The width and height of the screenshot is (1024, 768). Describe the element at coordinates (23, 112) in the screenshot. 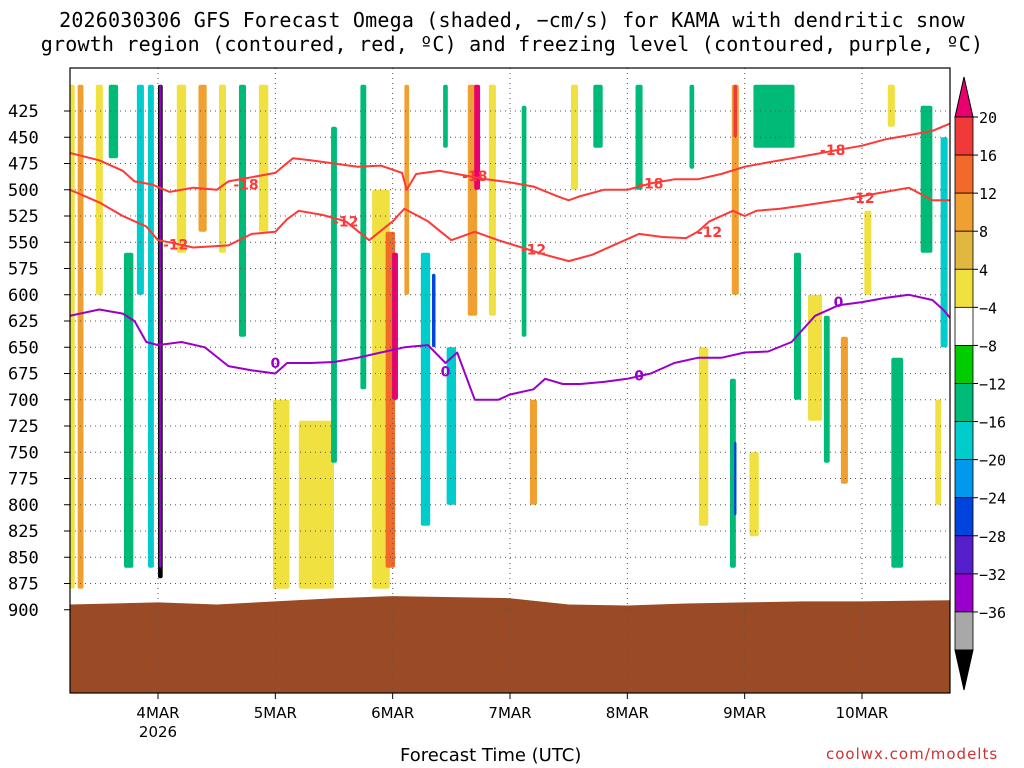

I see `y-tick-label: 425` at that location.